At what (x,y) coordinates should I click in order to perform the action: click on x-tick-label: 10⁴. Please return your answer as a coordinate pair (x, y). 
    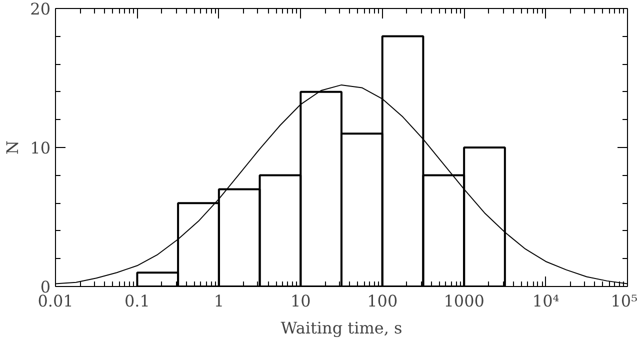
    Looking at the image, I should click on (546, 301).